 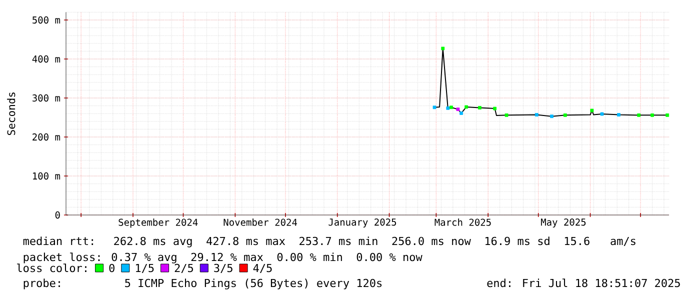 I want to click on x-tick-label: March 2025, so click(x=462, y=222).